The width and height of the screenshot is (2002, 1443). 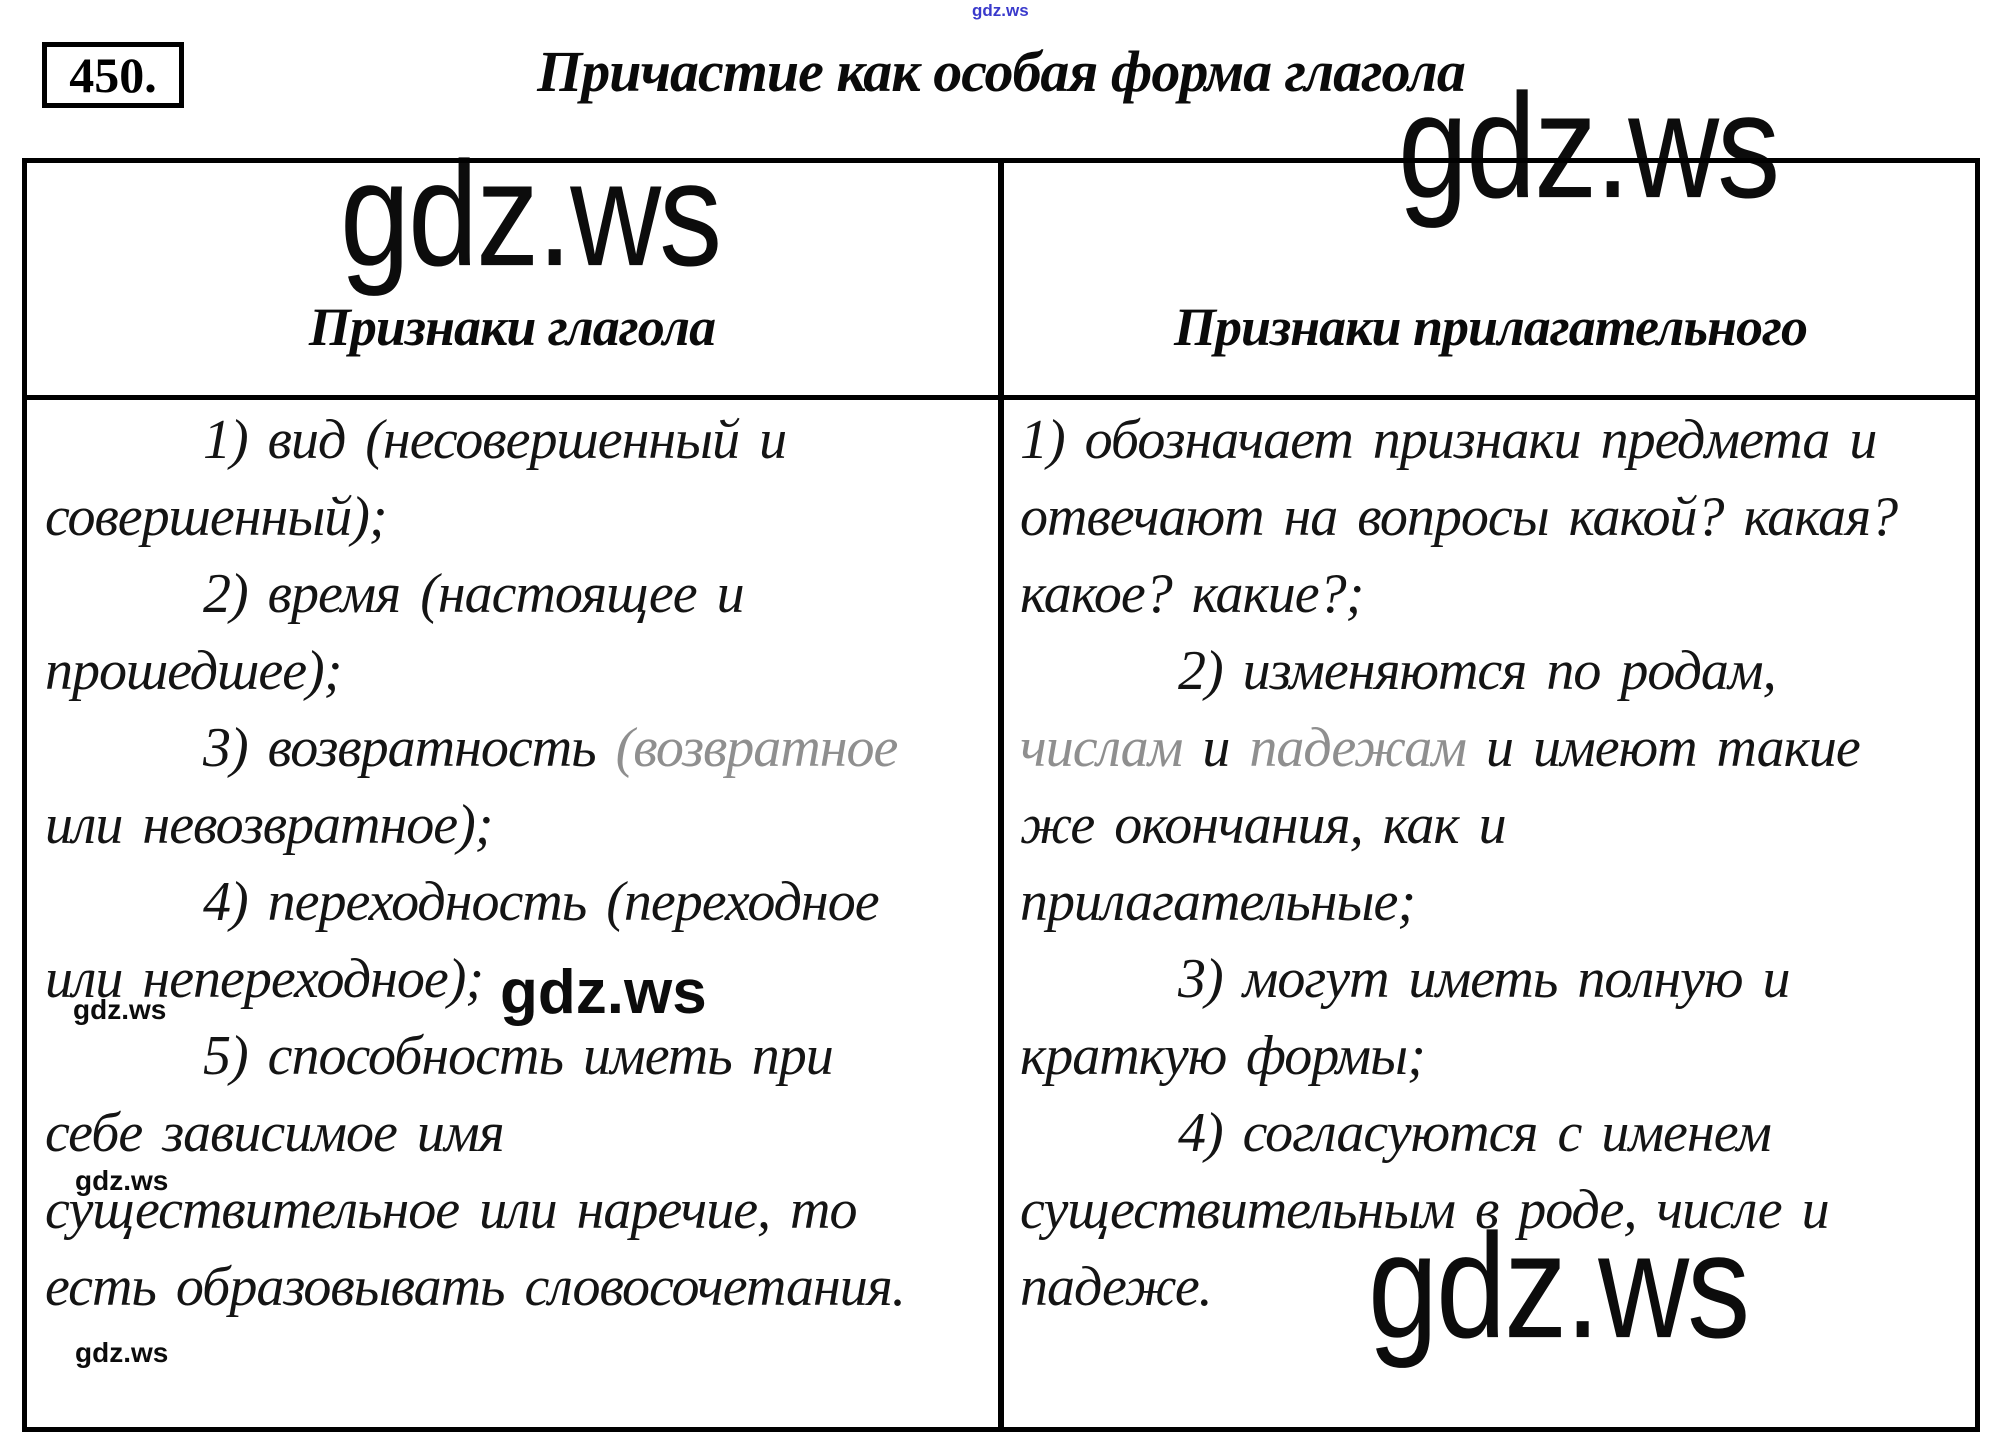 I want to click on line-text: 4) согласуются с именем, so click(x=1475, y=1133).